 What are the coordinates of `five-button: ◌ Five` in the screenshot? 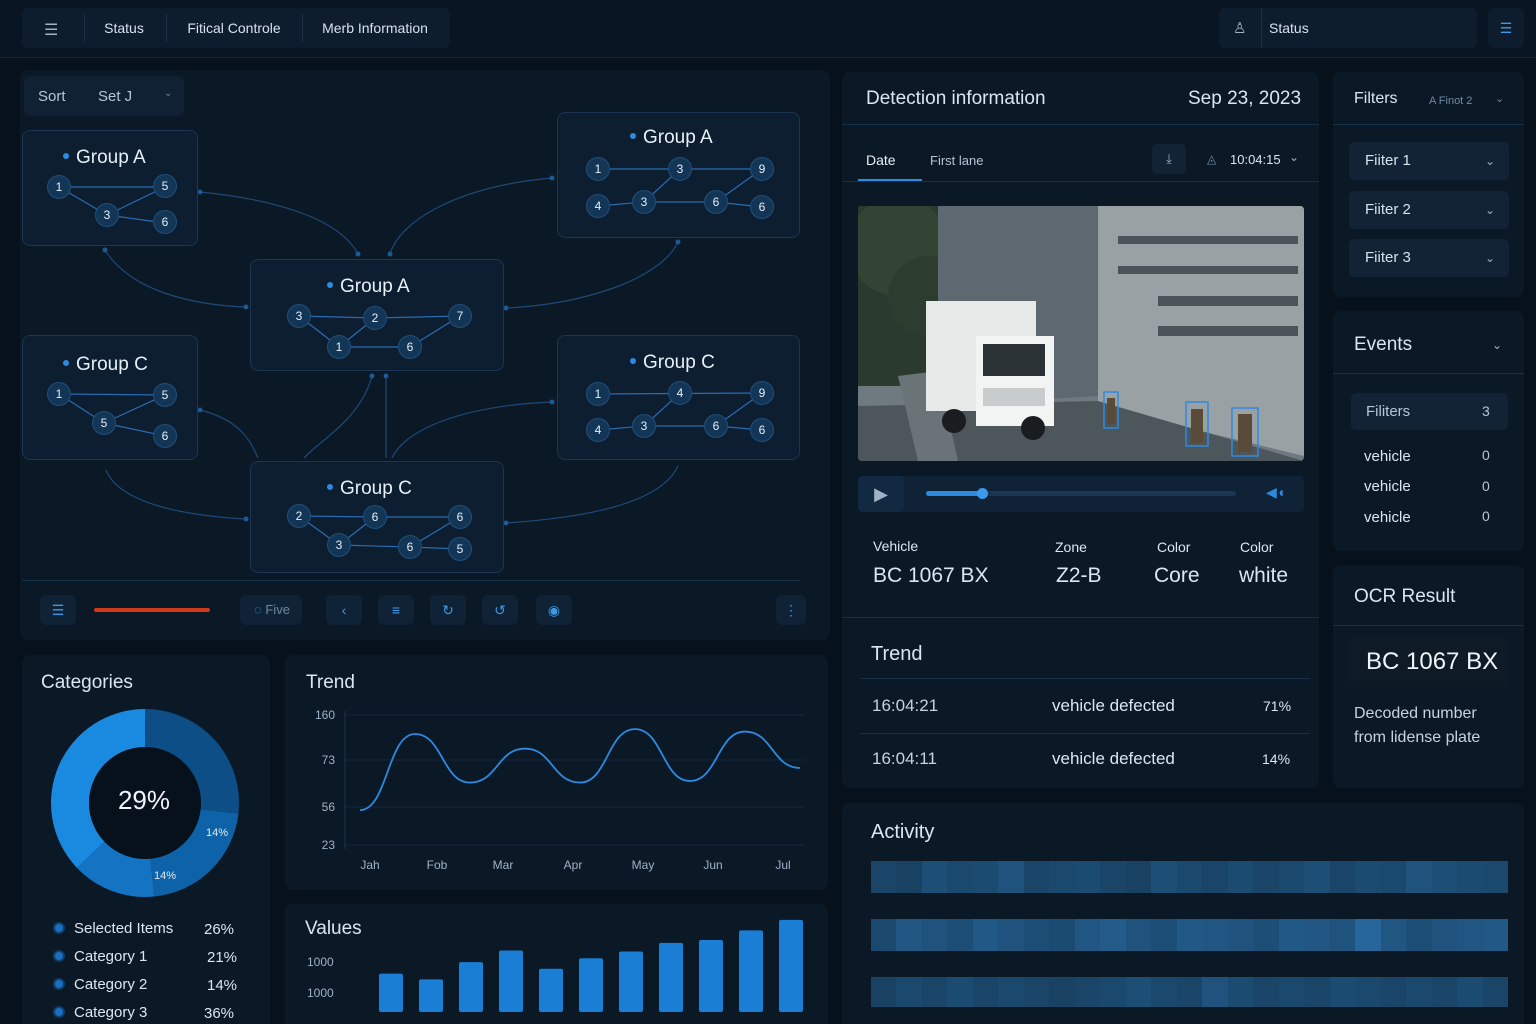 It's located at (271, 610).